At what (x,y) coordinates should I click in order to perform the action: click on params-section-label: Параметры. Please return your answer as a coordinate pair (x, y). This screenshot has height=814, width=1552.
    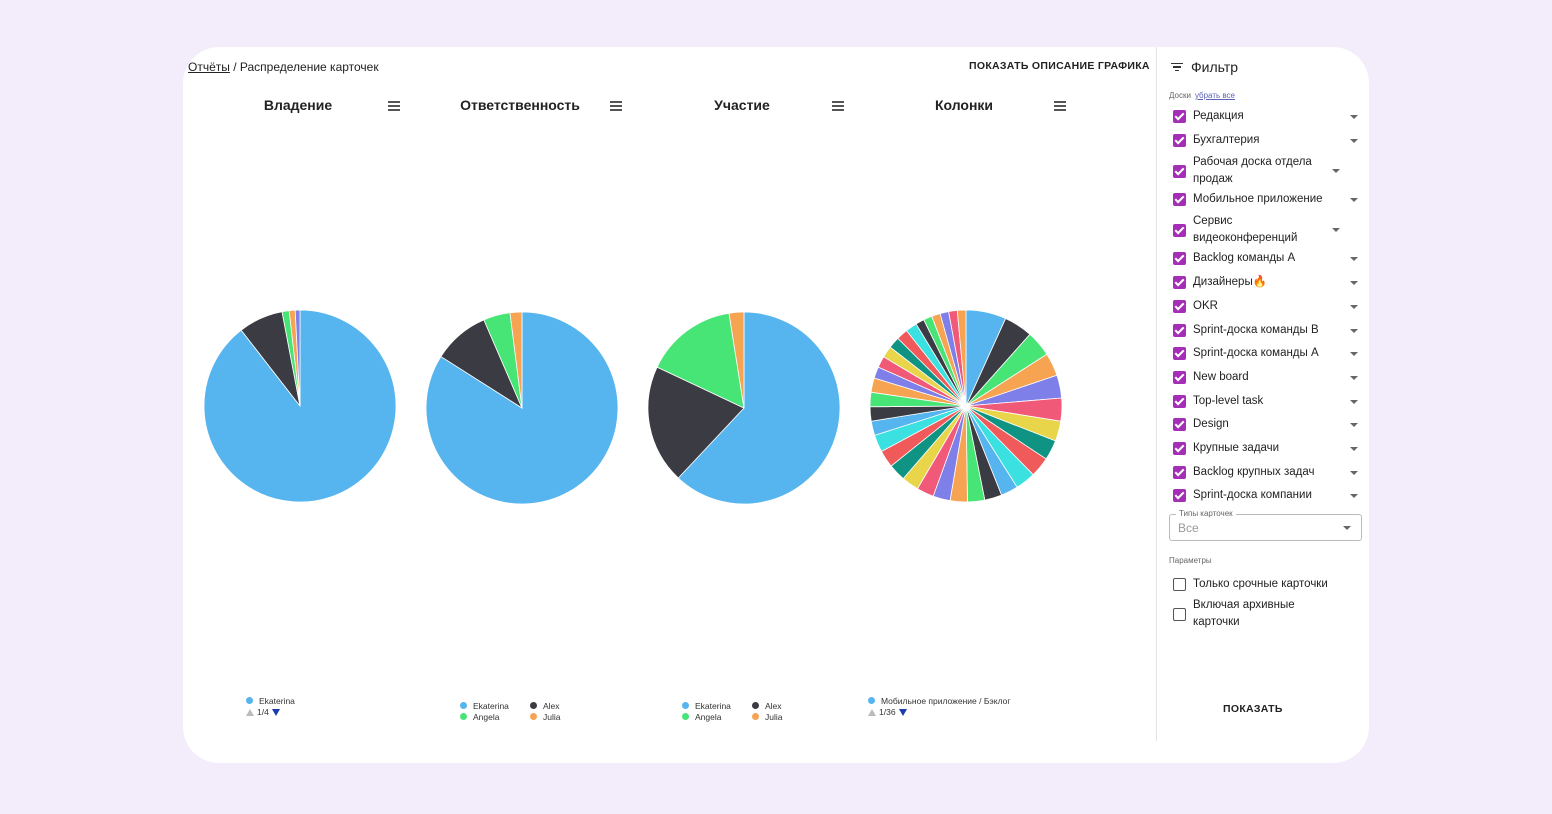
    Looking at the image, I should click on (1190, 560).